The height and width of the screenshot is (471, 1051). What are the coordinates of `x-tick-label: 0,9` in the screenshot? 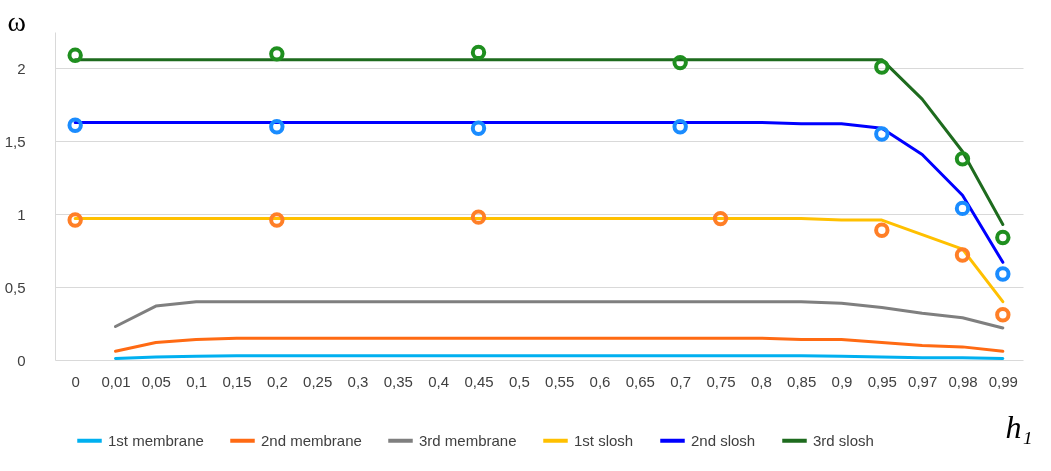 It's located at (842, 381).